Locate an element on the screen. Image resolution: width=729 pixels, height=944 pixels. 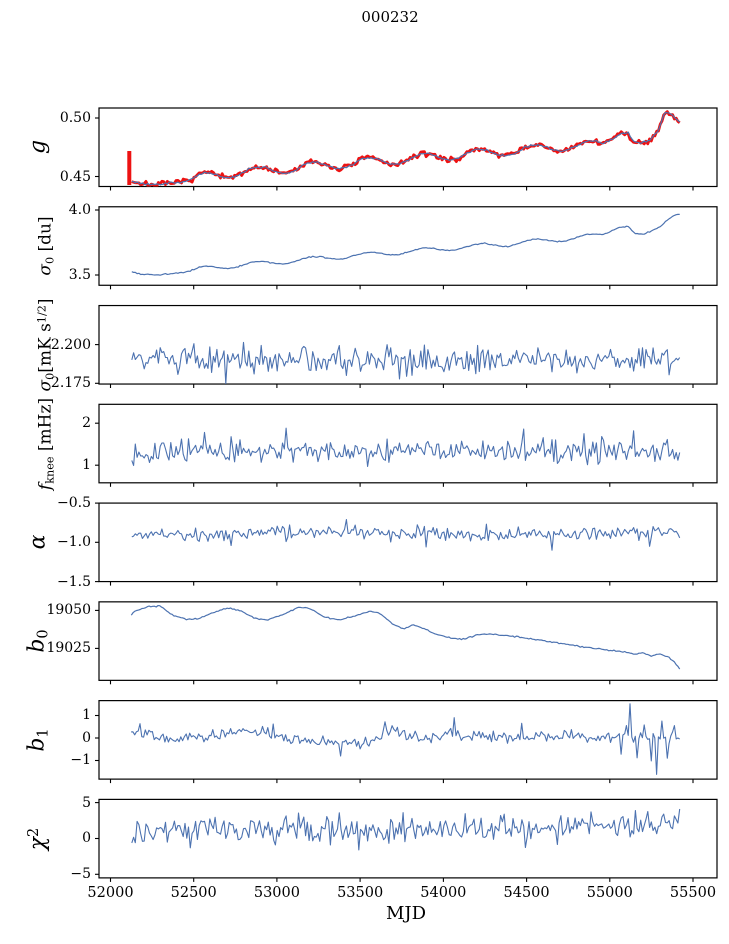
panel-frame-sigma0-du is located at coordinates (408, 246).